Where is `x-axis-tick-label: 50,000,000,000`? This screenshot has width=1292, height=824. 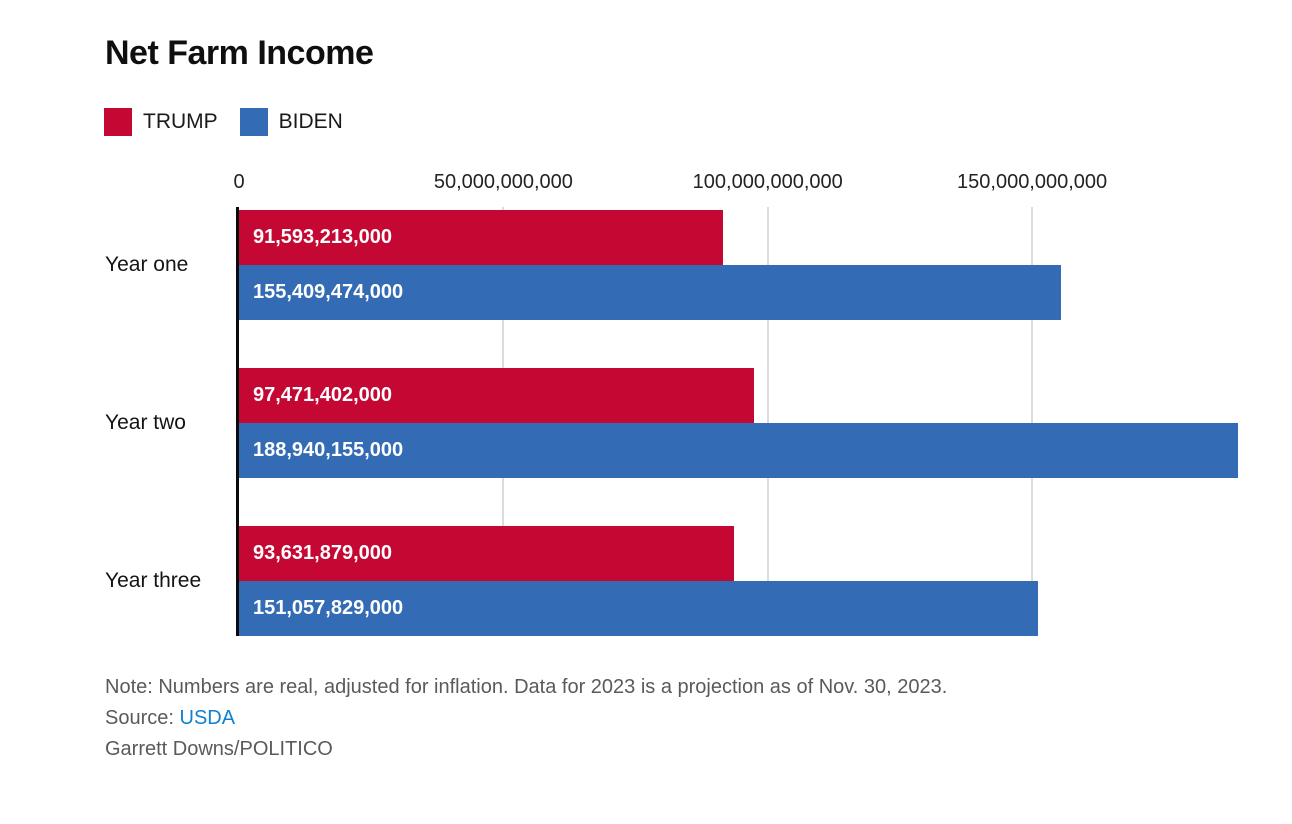 x-axis-tick-label: 50,000,000,000 is located at coordinates (503, 182).